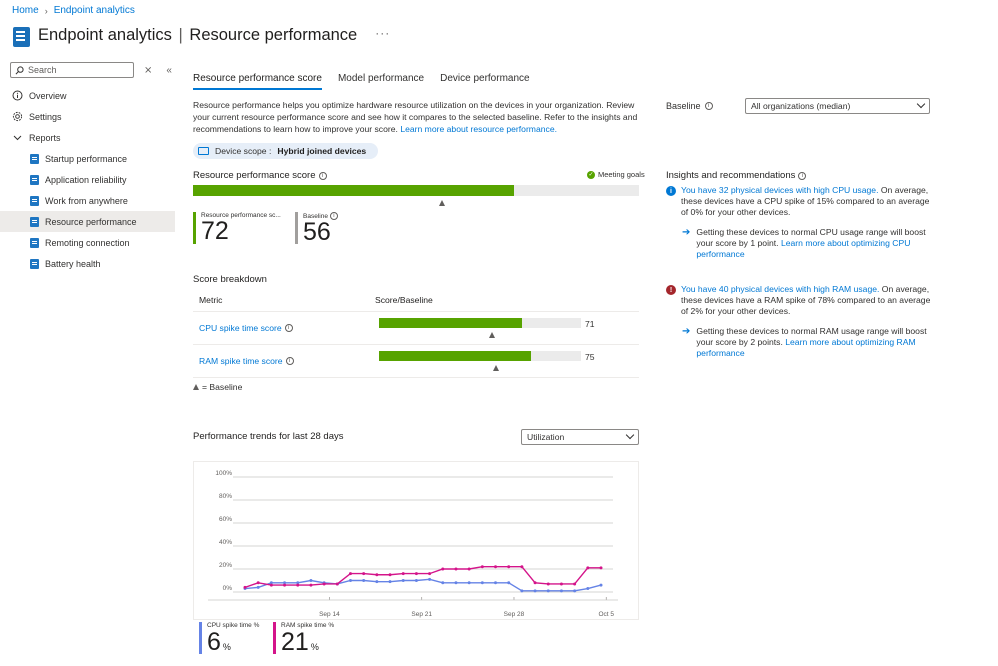  What do you see at coordinates (268, 436) in the screenshot?
I see `performance-trends-title: Performance trends for last 28 days` at bounding box center [268, 436].